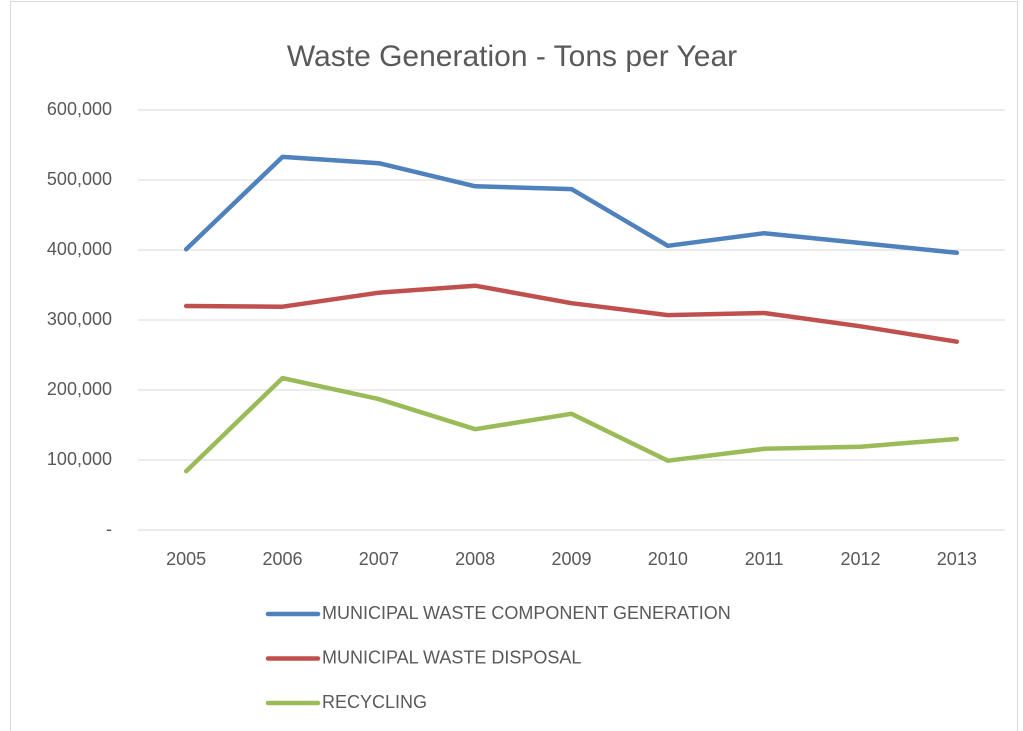 The height and width of the screenshot is (731, 1023). What do you see at coordinates (79, 459) in the screenshot?
I see `y-tick-label: 100,000` at bounding box center [79, 459].